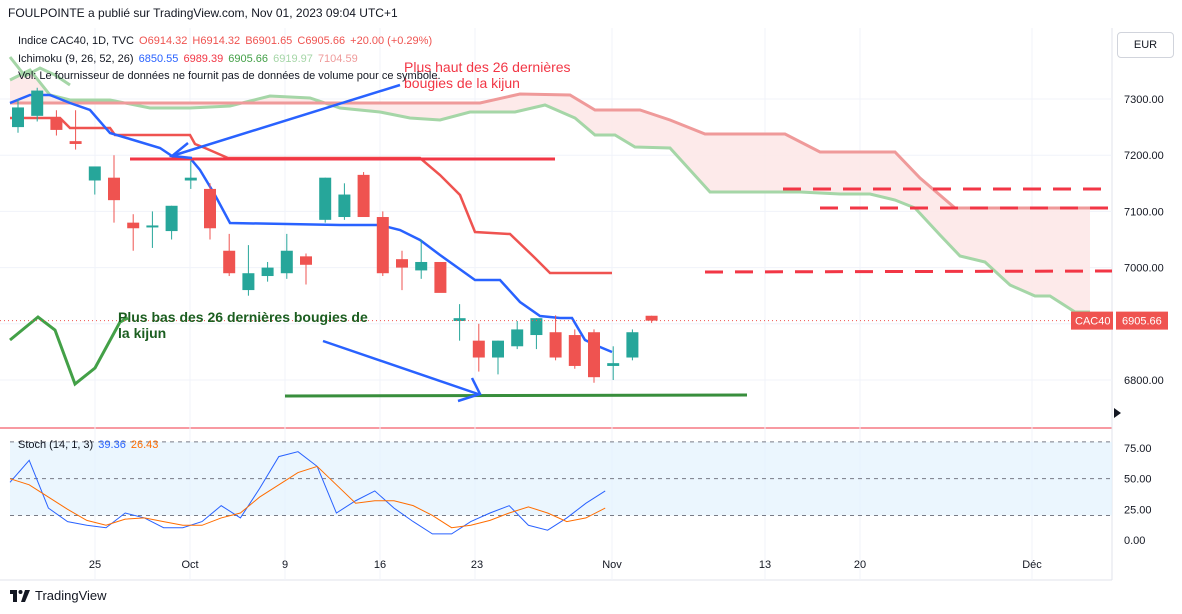  What do you see at coordinates (243, 317) in the screenshot?
I see `annotation-bottom-line1: Plus bas des 26 dernières bougies de` at bounding box center [243, 317].